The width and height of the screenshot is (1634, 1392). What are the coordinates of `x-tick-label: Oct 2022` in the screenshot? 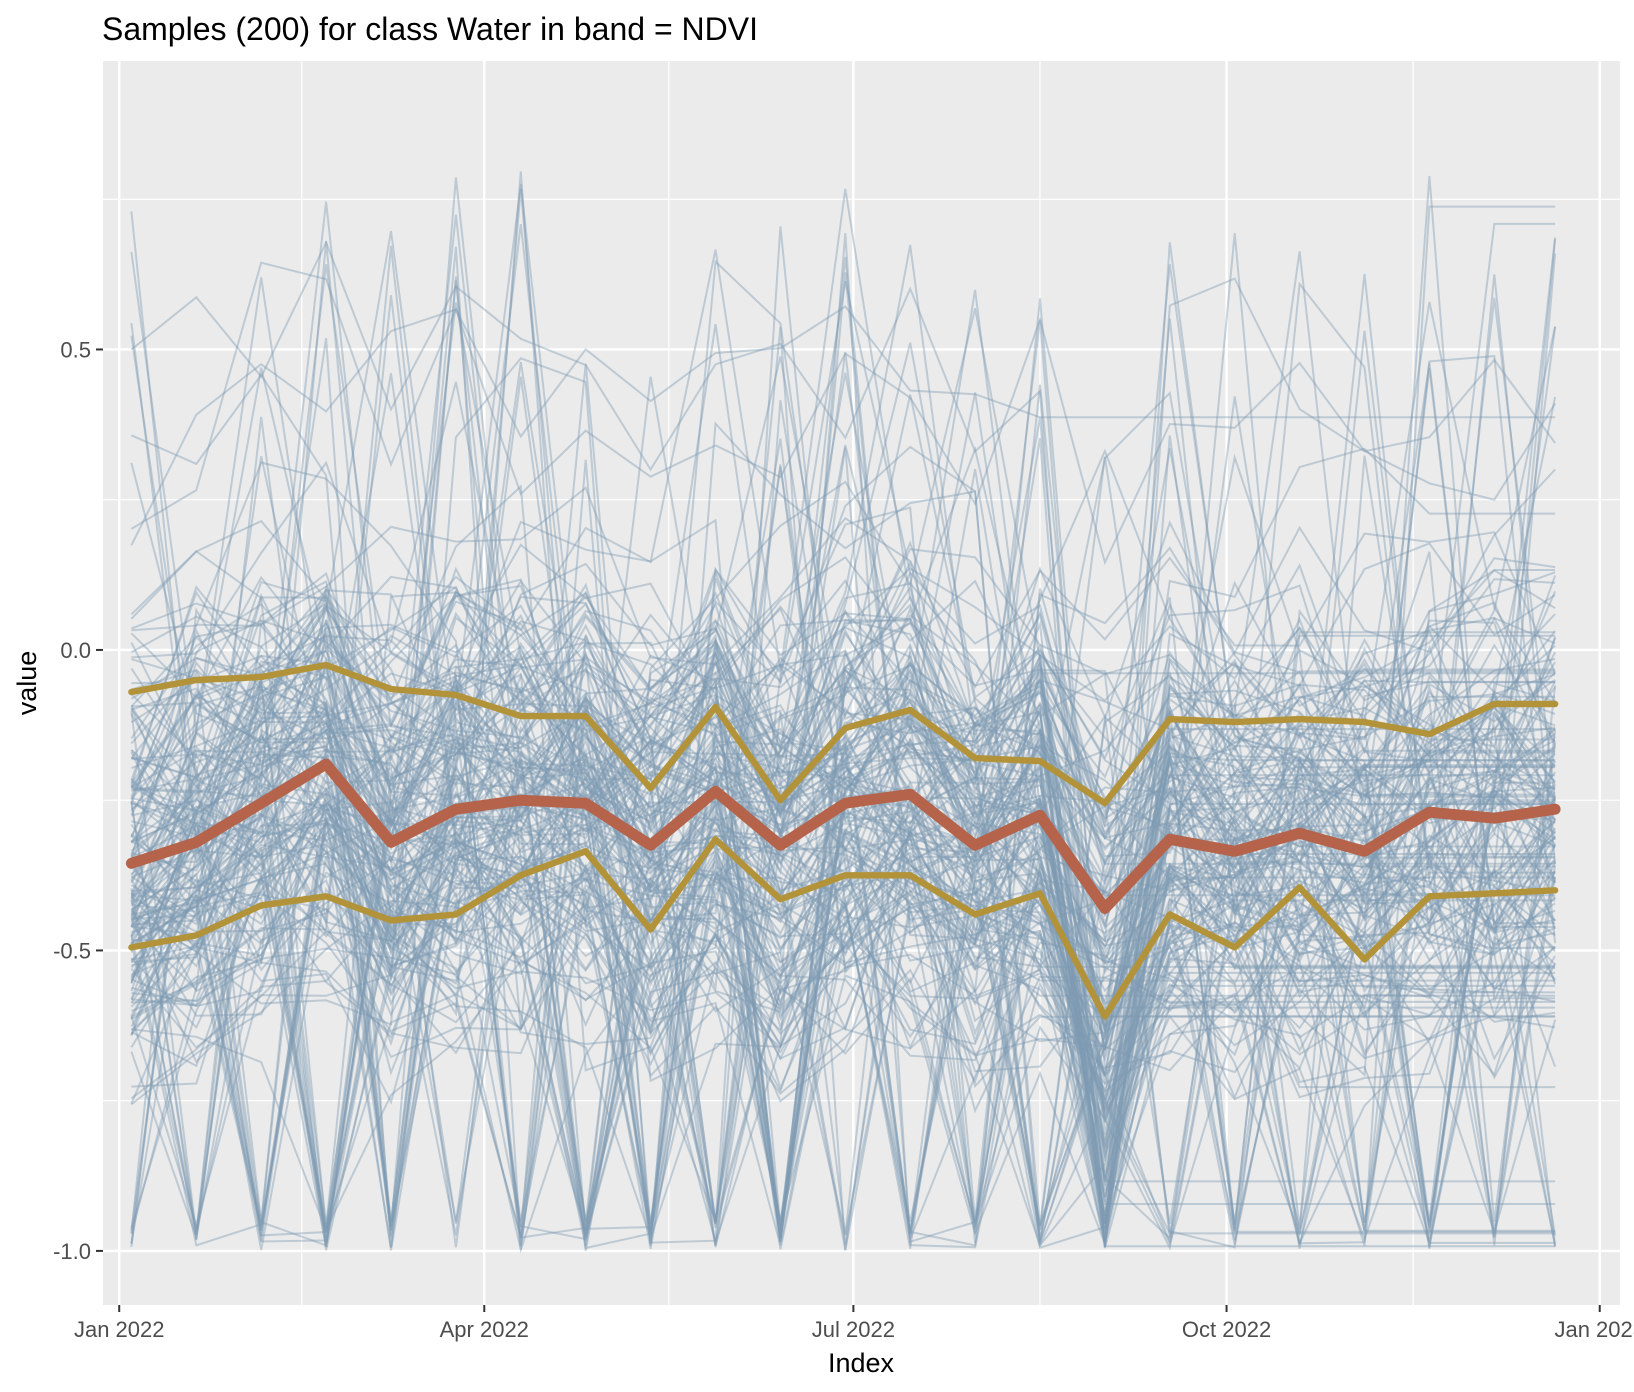 It's located at (1226, 1329).